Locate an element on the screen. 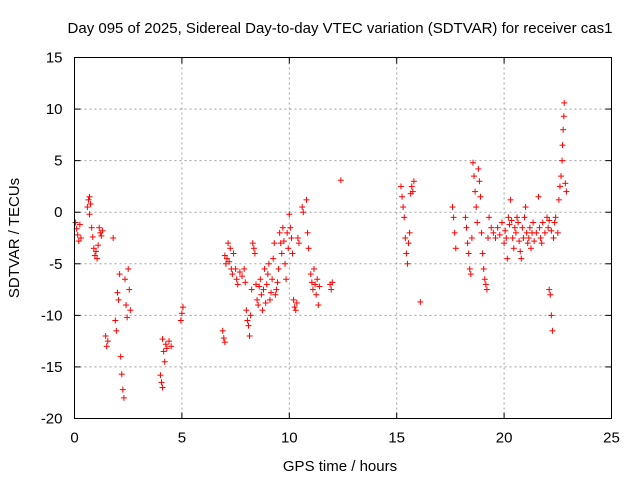 This screenshot has height=480, width=640. x-tick-label: 25 is located at coordinates (611, 438).